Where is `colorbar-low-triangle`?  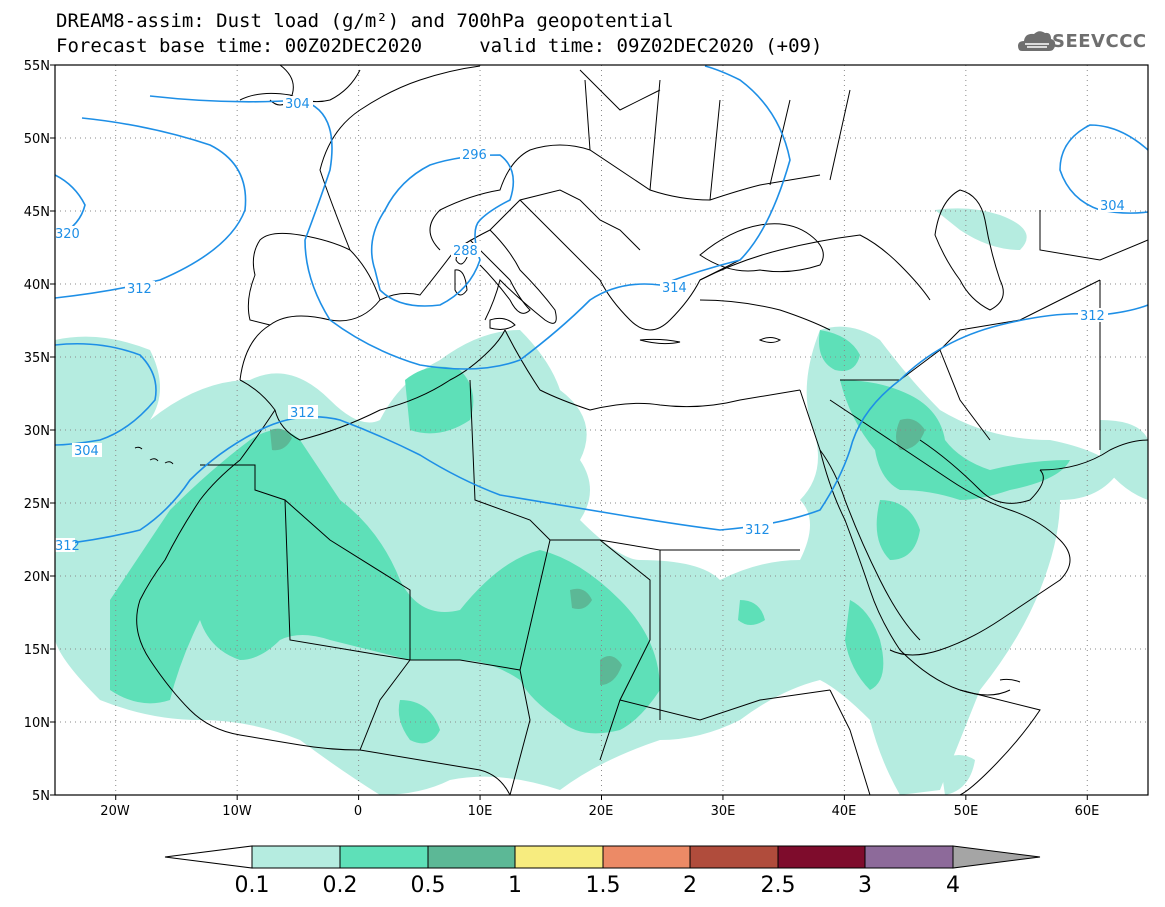
colorbar-low-triangle is located at coordinates (208, 857).